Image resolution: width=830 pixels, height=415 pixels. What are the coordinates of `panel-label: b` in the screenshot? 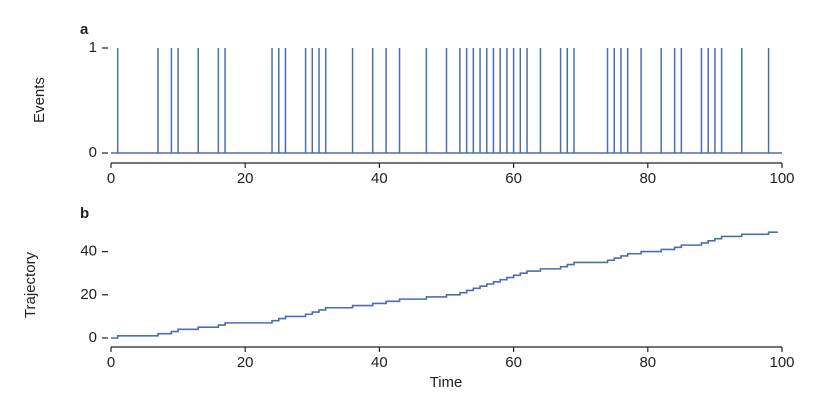 It's located at (84, 213).